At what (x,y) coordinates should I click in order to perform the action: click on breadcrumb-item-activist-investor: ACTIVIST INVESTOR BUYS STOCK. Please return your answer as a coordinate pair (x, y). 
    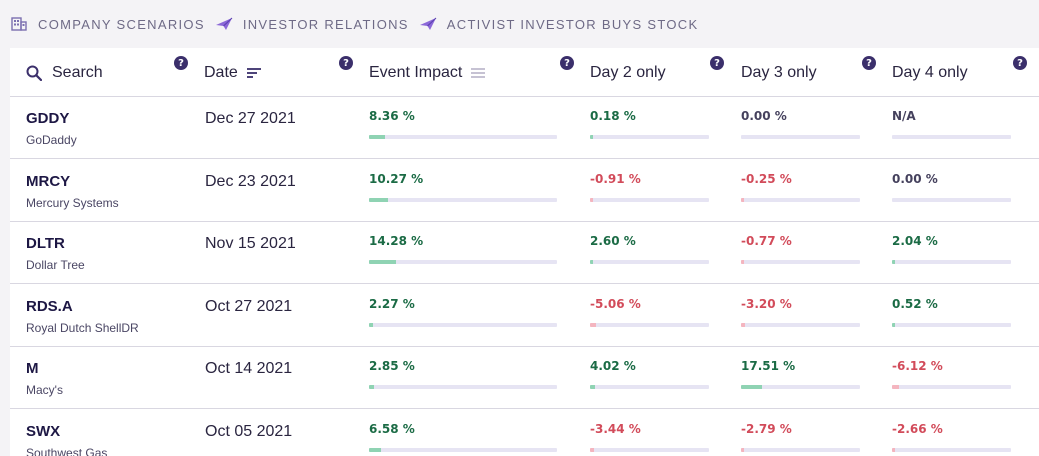
    Looking at the image, I should click on (559, 24).